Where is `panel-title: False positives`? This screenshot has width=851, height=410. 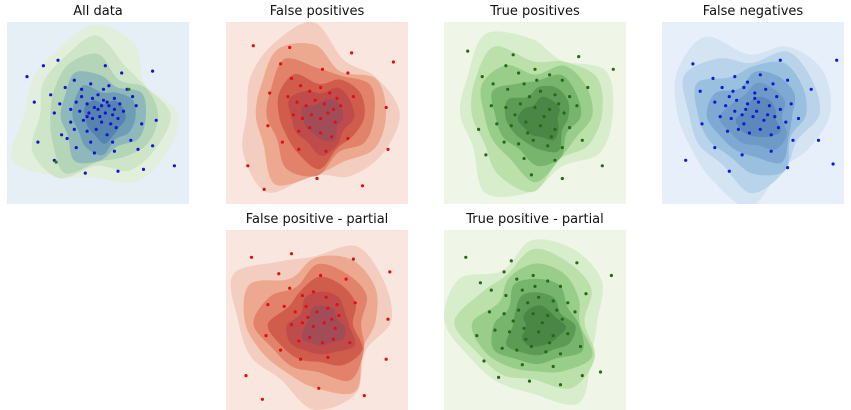 panel-title: False positives is located at coordinates (317, 11).